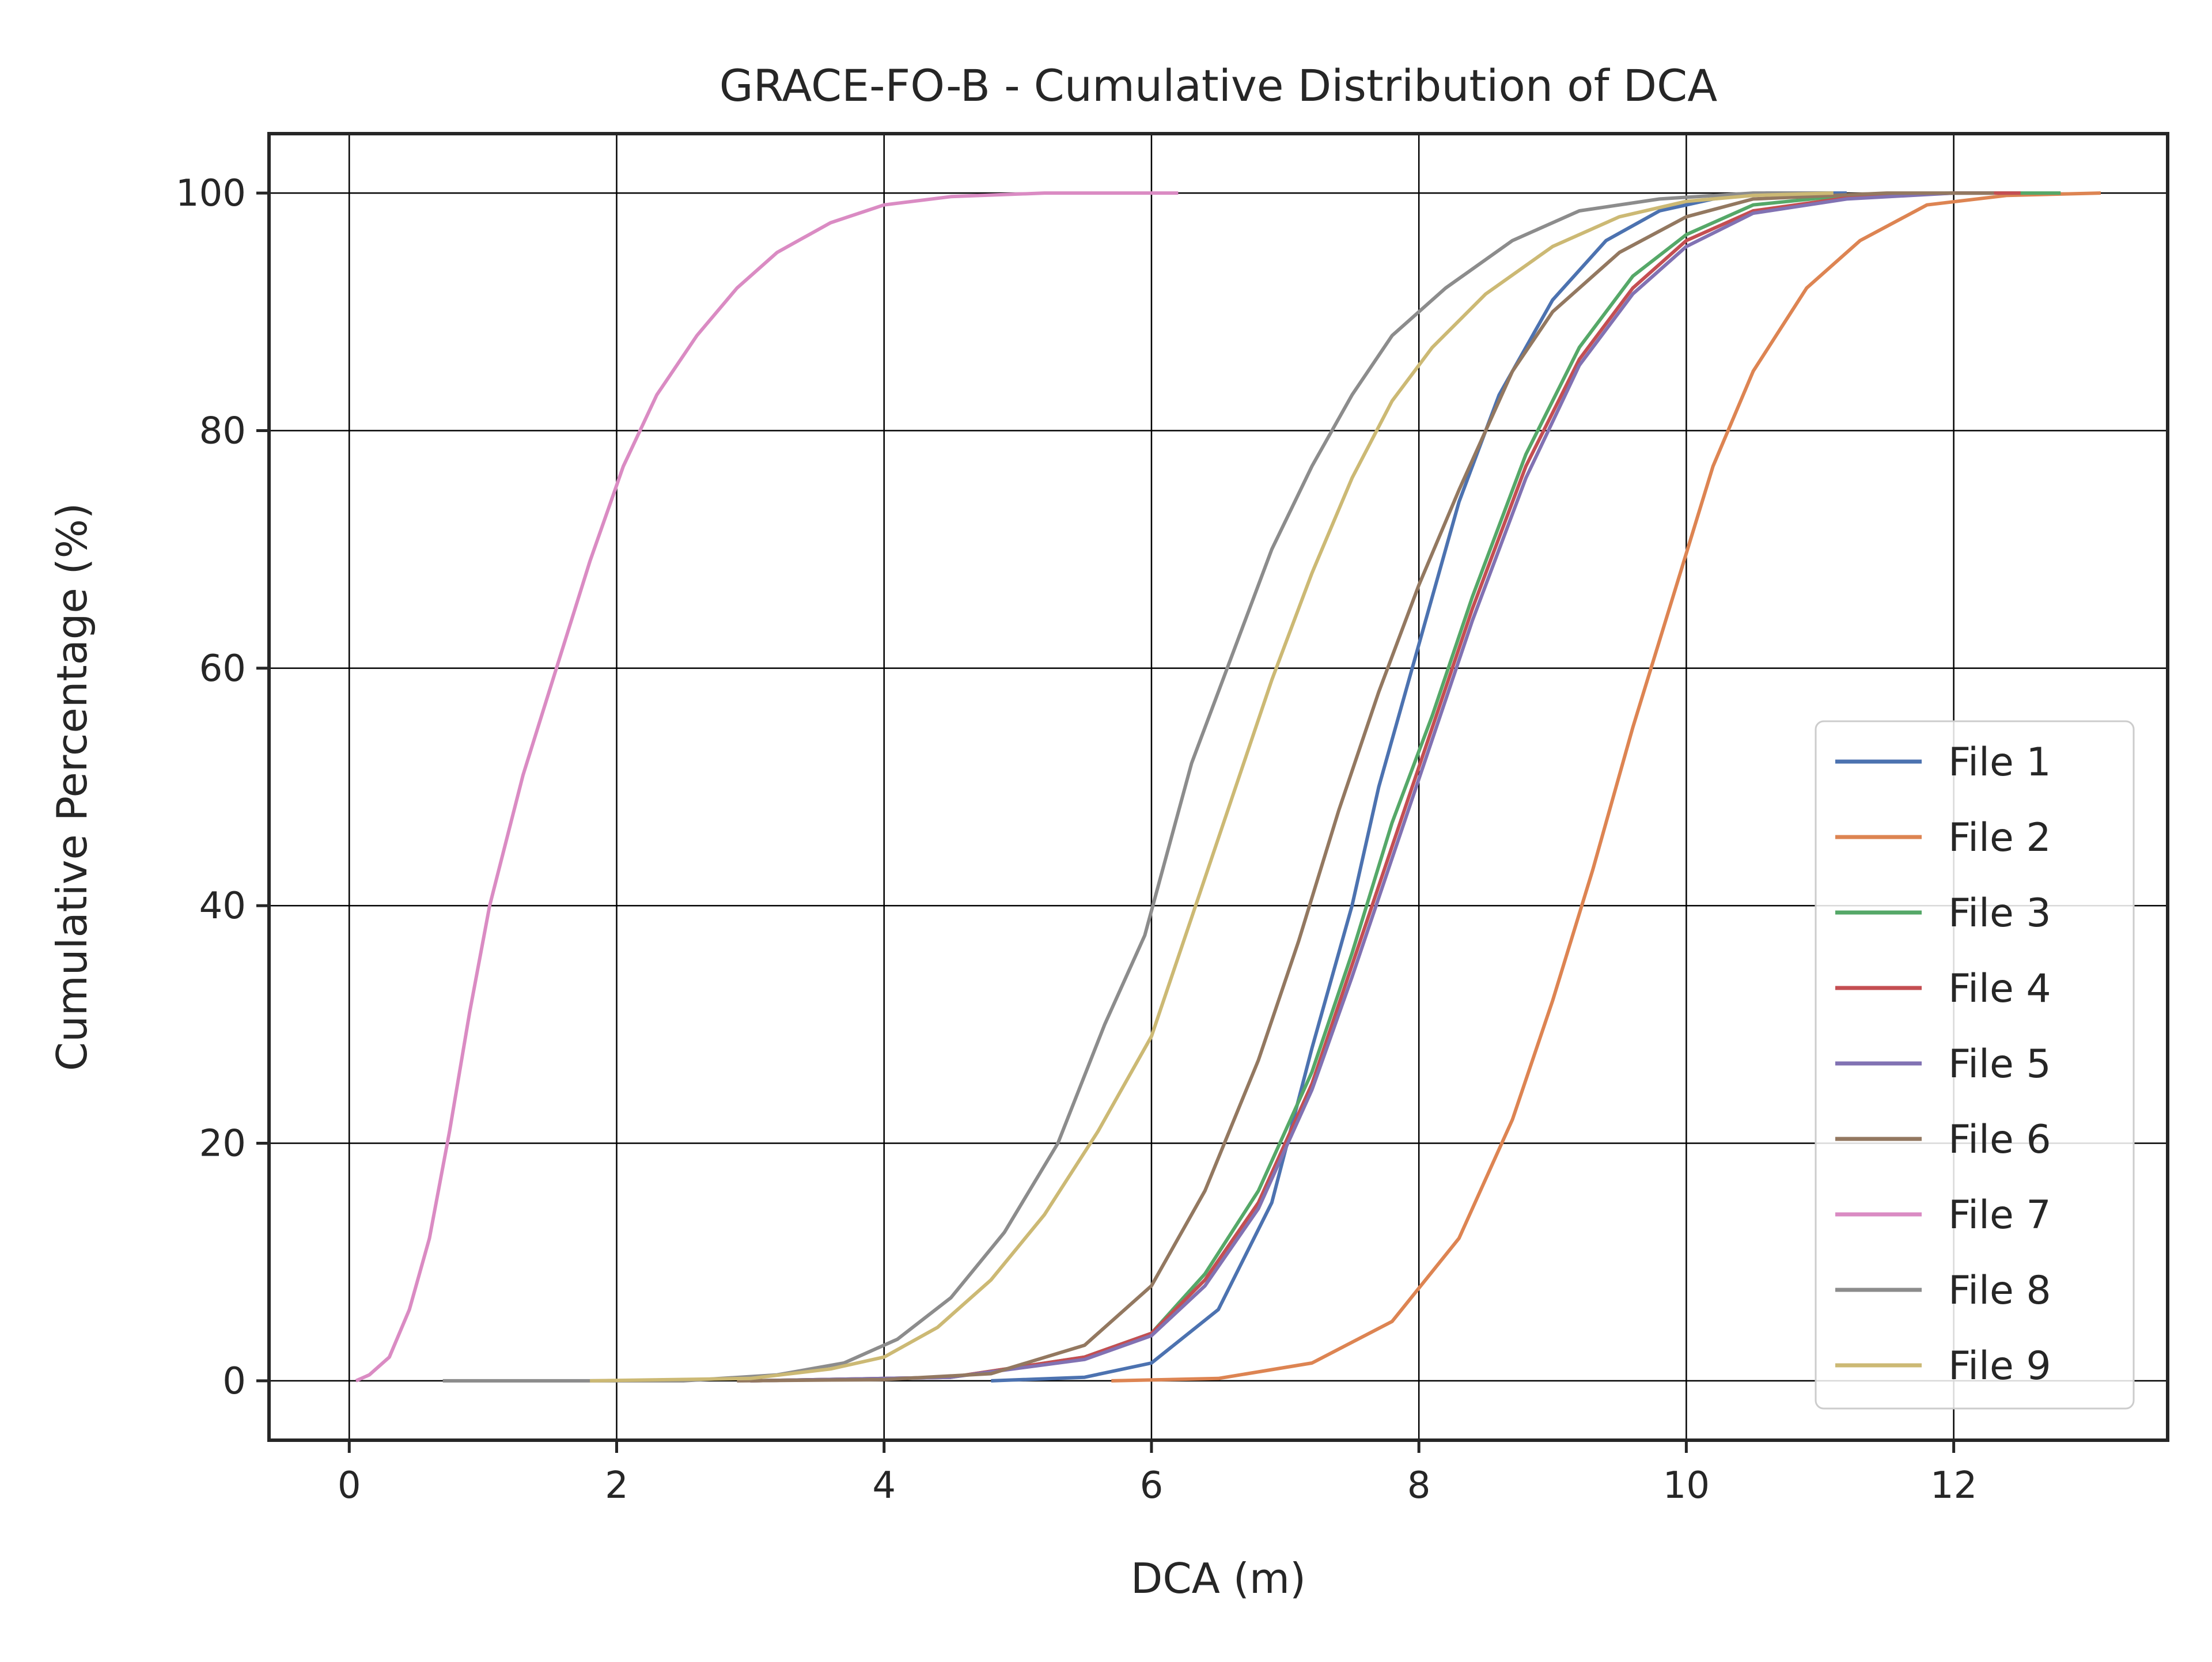  Describe the element at coordinates (884, 1485) in the screenshot. I see `x-tick-label: 4` at that location.